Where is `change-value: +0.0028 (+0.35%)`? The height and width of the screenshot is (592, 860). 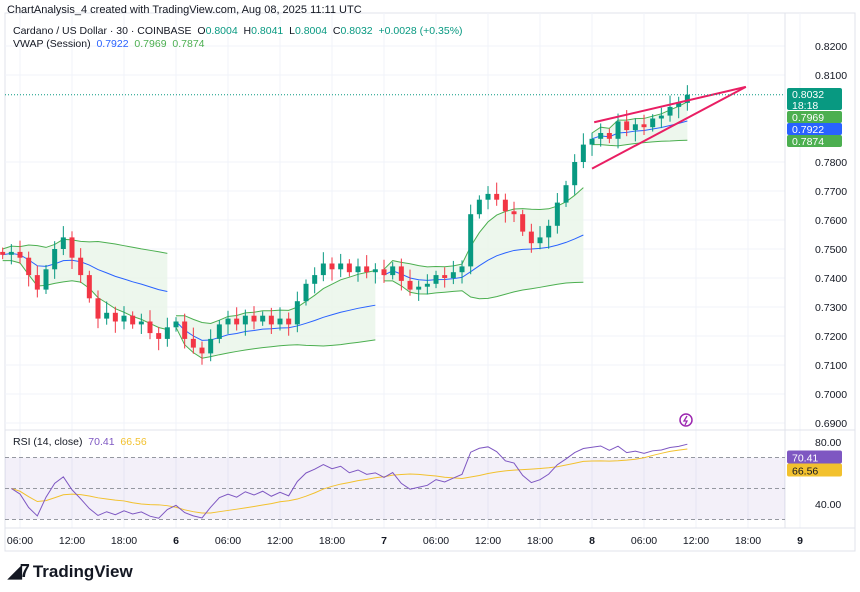
change-value: +0.0028 (+0.35%) is located at coordinates (420, 31).